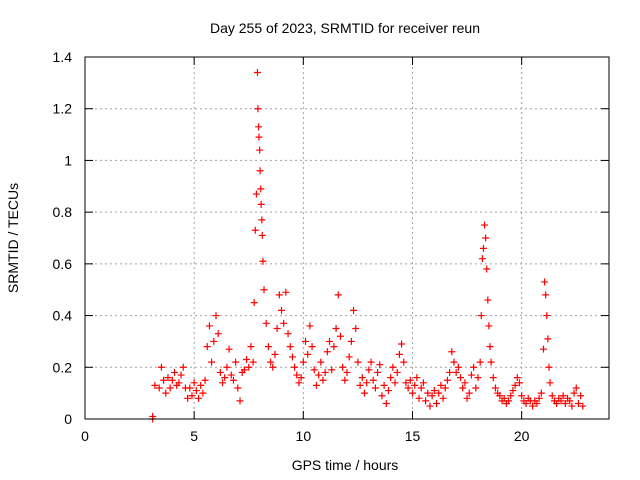 The image size is (640, 480). What do you see at coordinates (304, 436) in the screenshot?
I see `x-tick-label: 10` at bounding box center [304, 436].